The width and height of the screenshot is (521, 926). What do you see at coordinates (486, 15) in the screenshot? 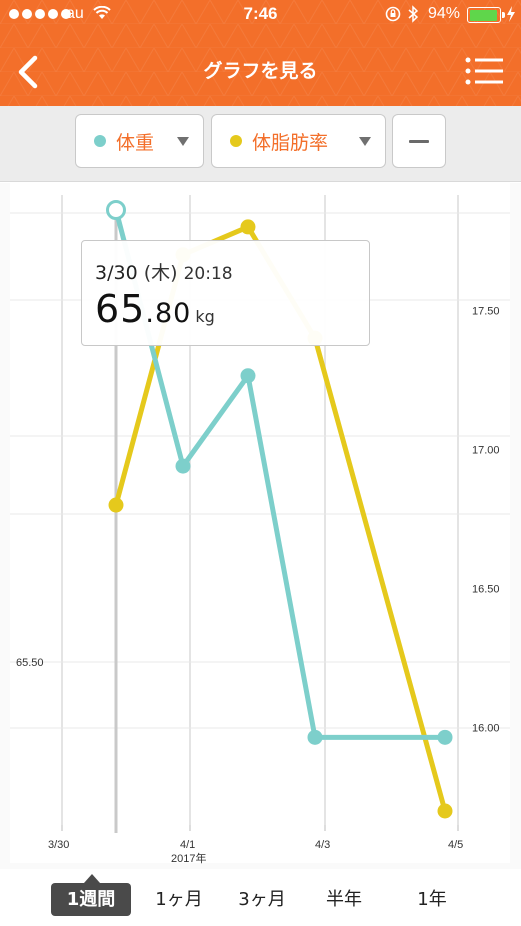
I see `battery-icon` at bounding box center [486, 15].